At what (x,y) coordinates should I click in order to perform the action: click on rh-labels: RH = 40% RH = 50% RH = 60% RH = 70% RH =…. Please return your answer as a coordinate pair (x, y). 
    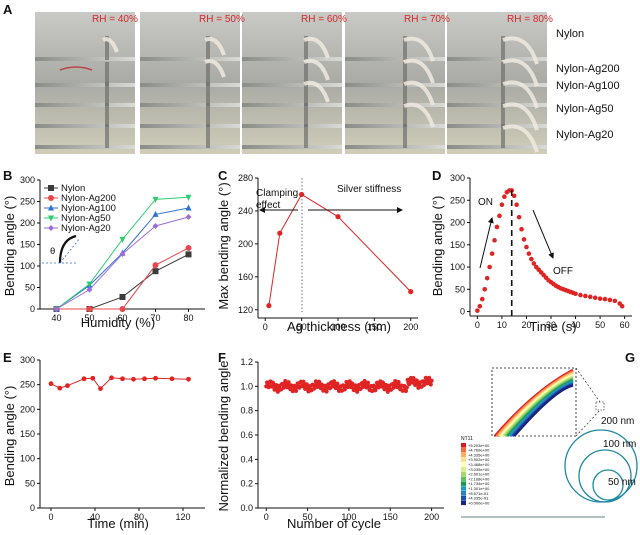
    Looking at the image, I should click on (322, 19).